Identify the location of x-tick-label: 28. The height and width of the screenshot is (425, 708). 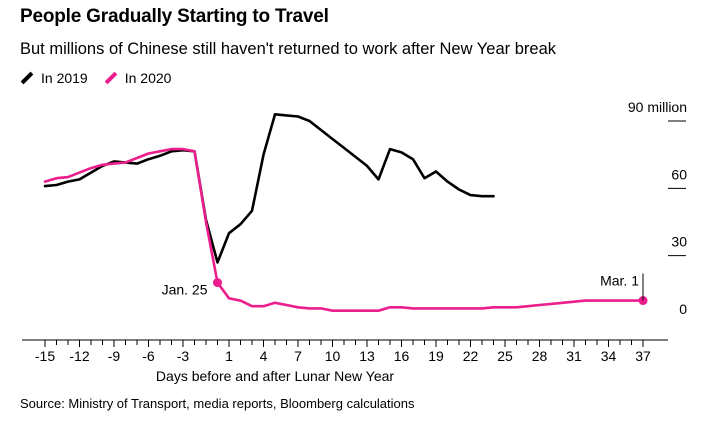
(540, 356).